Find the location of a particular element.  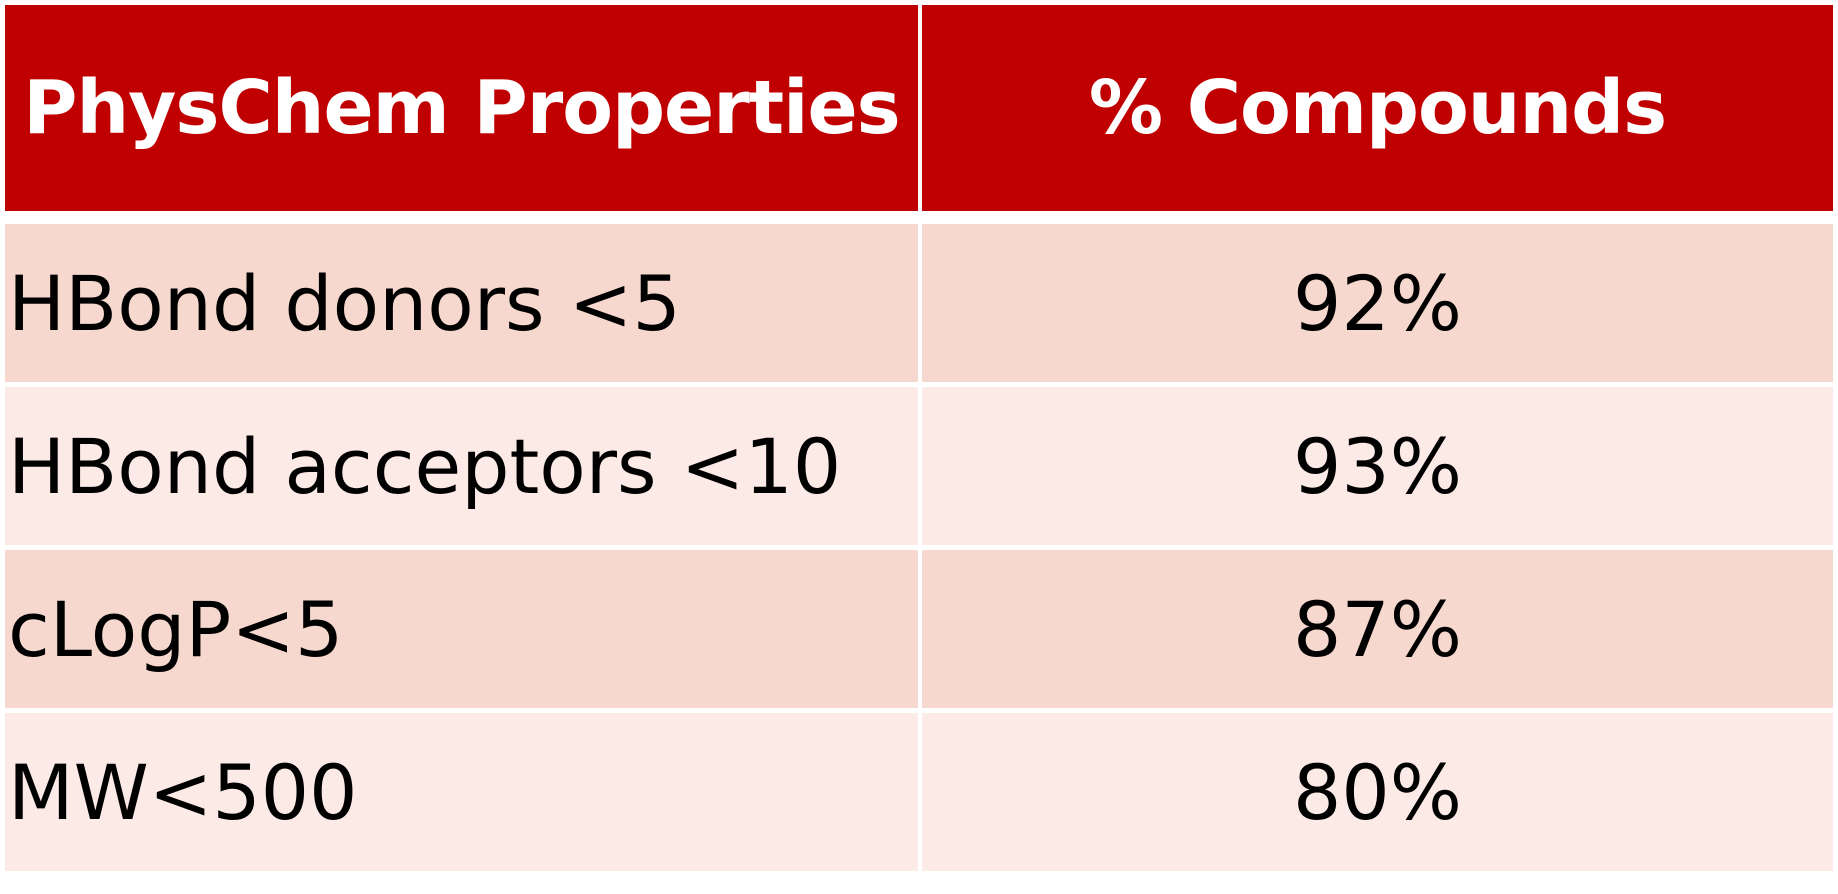

property-cell: HBond donors <5 is located at coordinates (461, 303).